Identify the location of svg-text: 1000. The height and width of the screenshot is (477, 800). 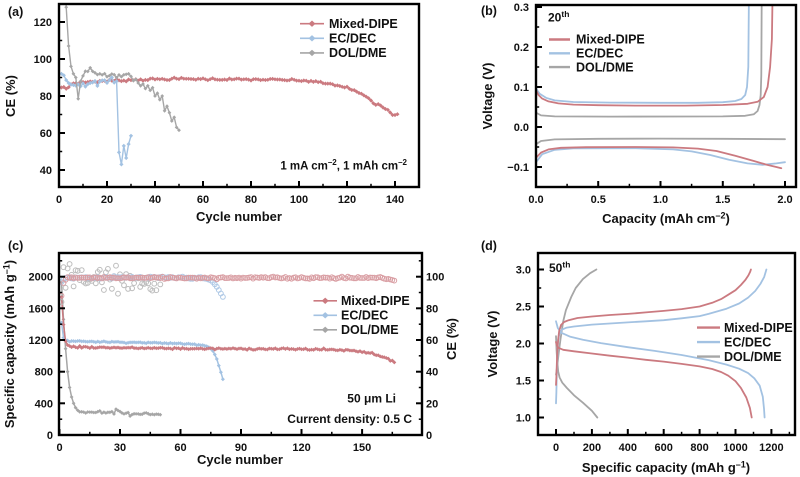
(735, 448).